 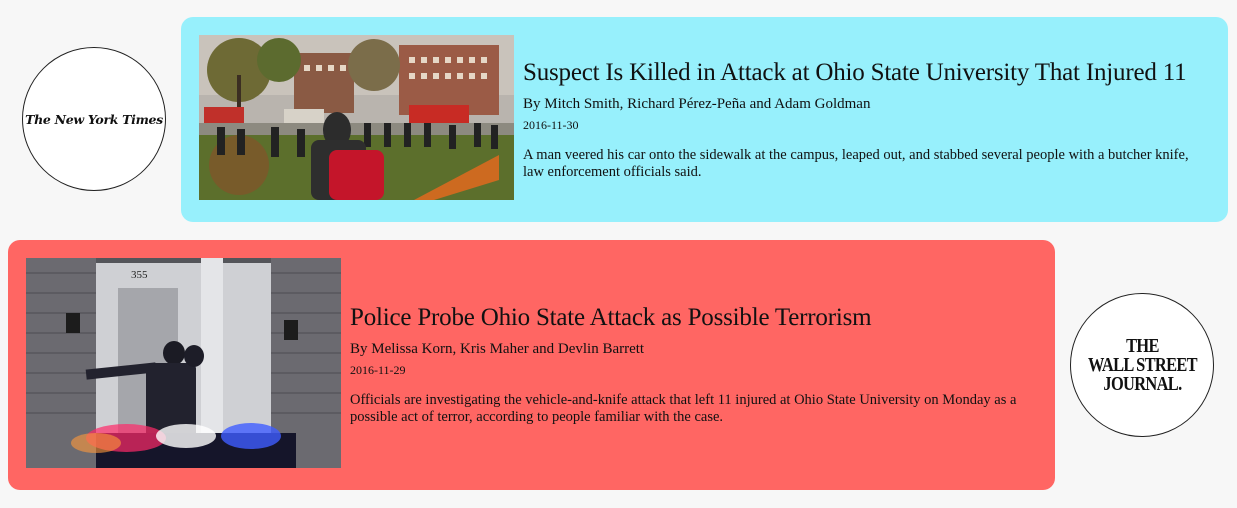 I want to click on wsj-logo-text: THE WALL STREET JOURNAL., so click(x=1142, y=364).